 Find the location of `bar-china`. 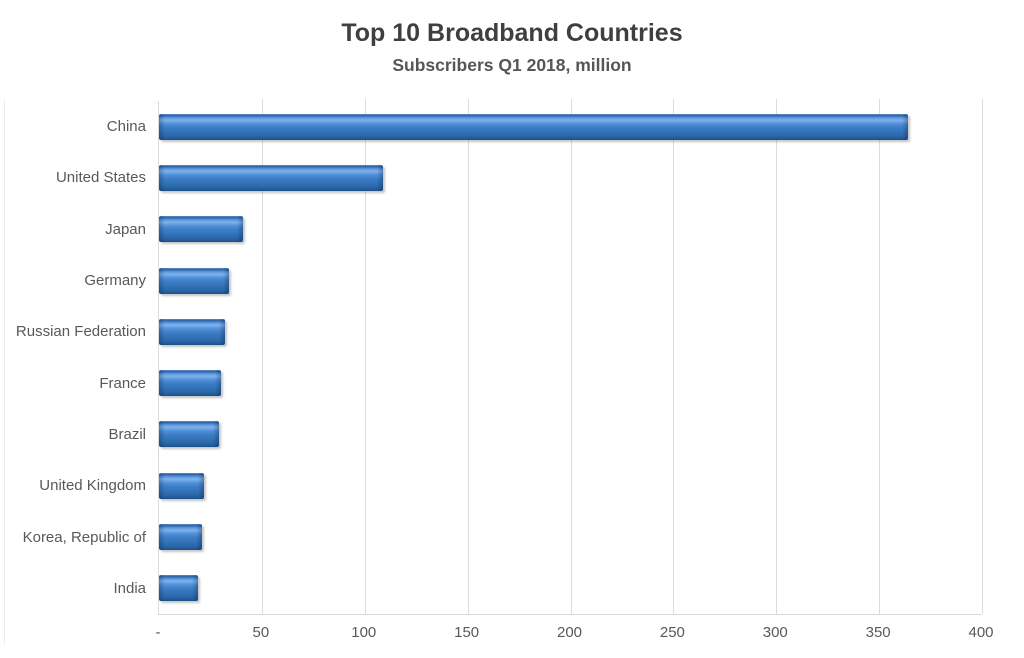

bar-china is located at coordinates (533, 126).